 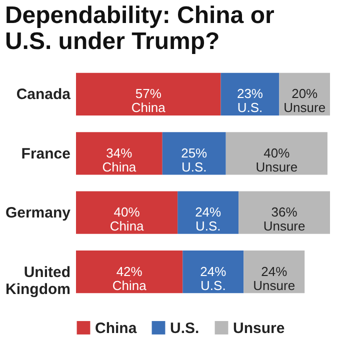 I want to click on y-tick-label: Canada, so click(x=44, y=95).